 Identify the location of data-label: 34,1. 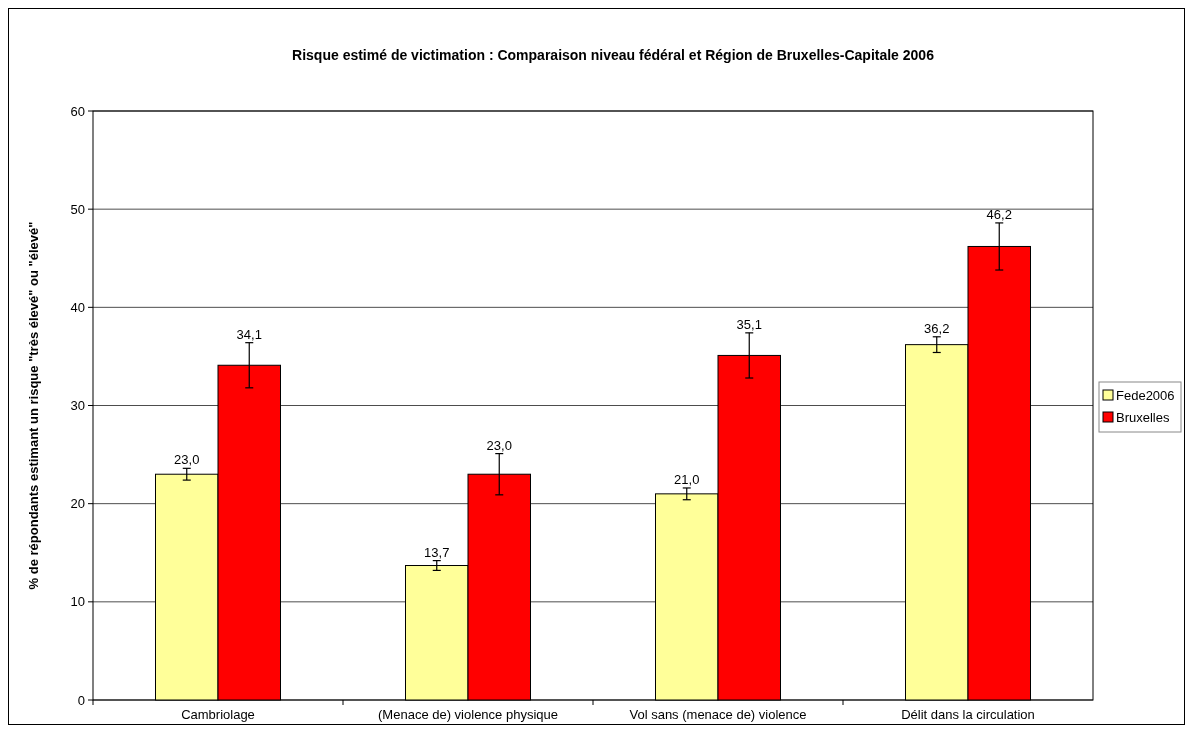
(249, 334).